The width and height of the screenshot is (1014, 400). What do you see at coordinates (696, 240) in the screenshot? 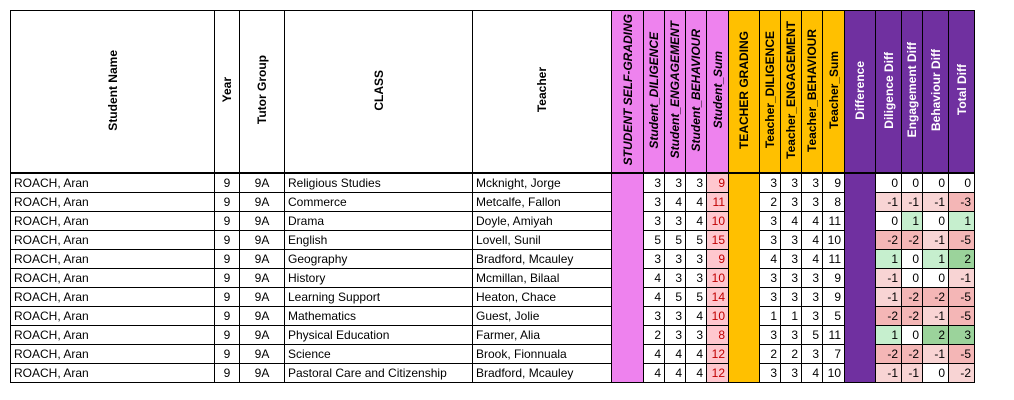
I see `cell-student-behaviour: 5` at bounding box center [696, 240].